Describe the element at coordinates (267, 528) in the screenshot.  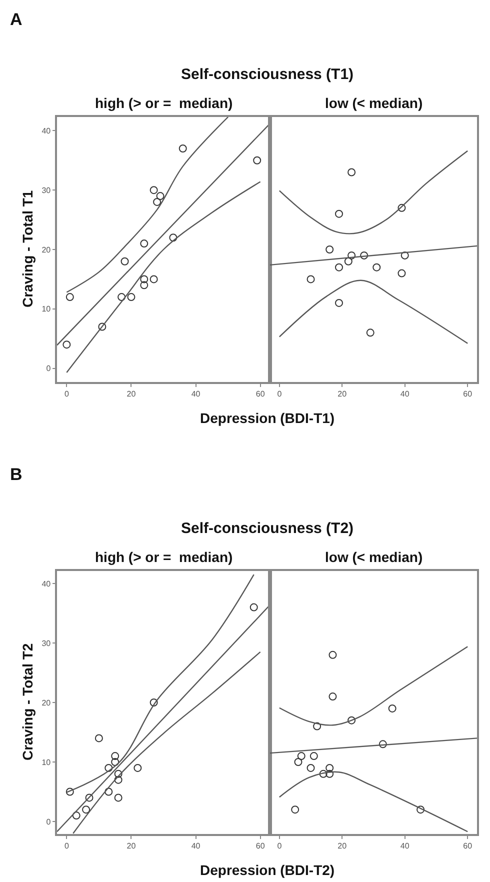
I see `chart-title: Self-consciousness (T2)` at that location.